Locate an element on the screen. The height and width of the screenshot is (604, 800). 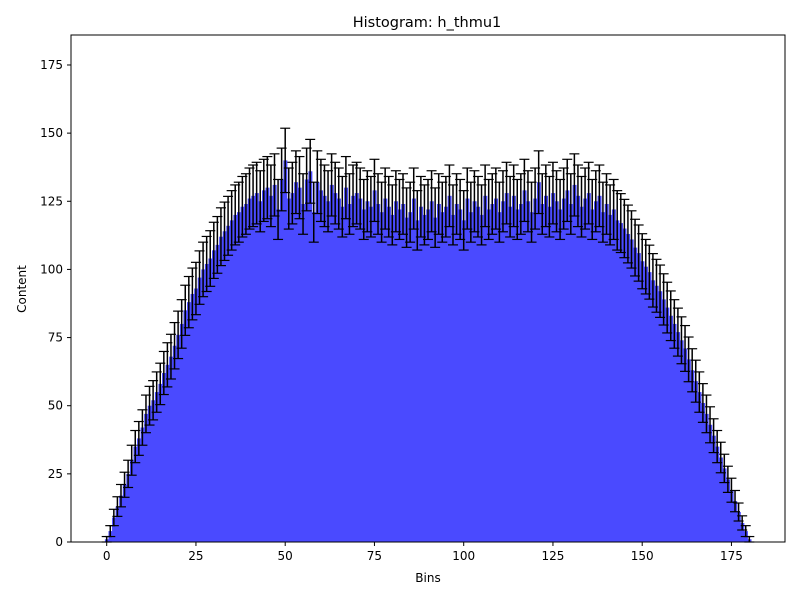
y-tick-label: 125 is located at coordinates (51, 201).